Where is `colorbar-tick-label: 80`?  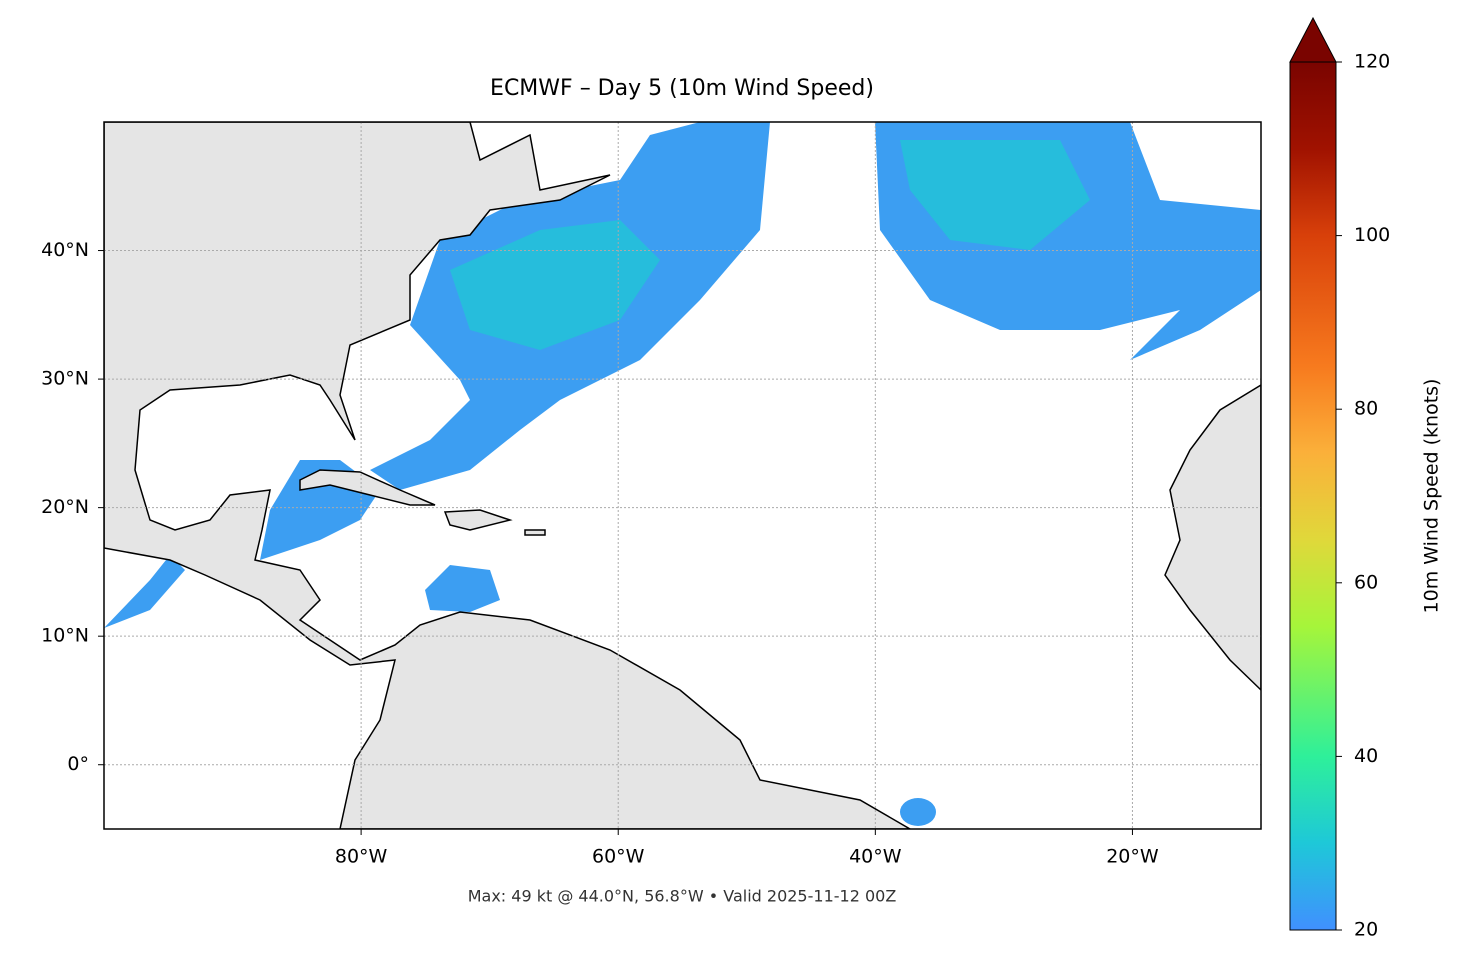 colorbar-tick-label: 80 is located at coordinates (1366, 409).